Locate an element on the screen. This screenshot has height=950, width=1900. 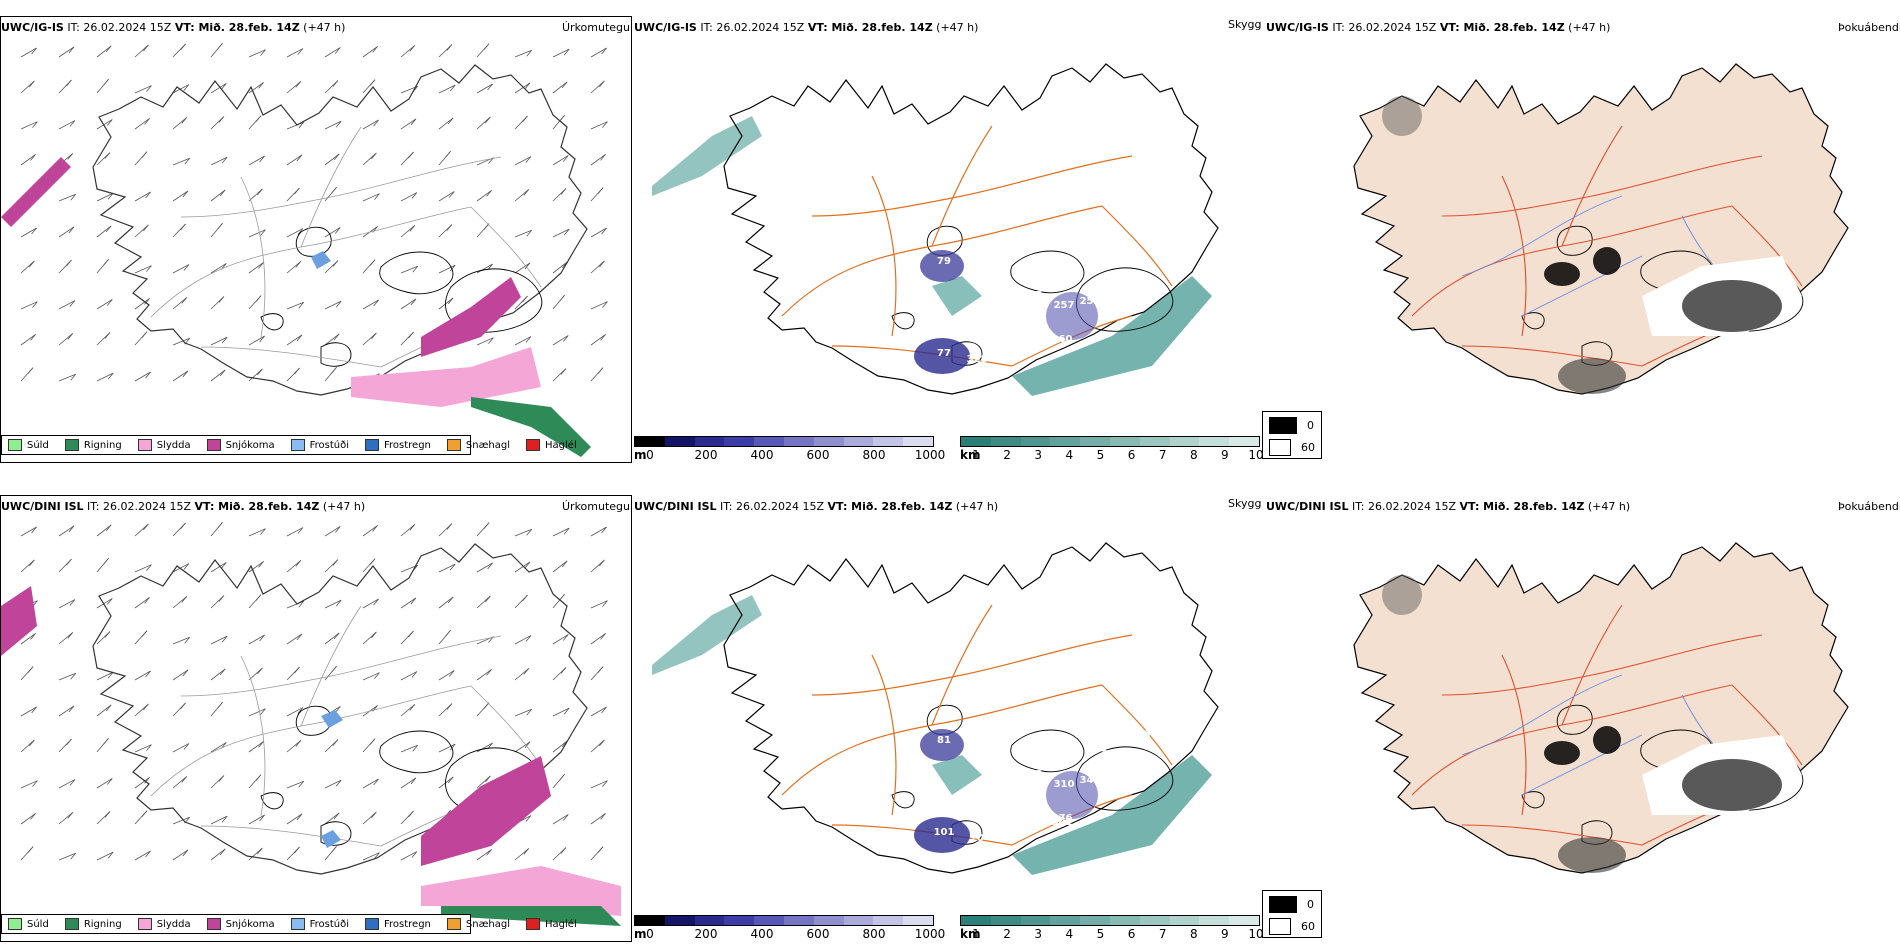
vis-value-label: 462 is located at coordinates (1032, 774).